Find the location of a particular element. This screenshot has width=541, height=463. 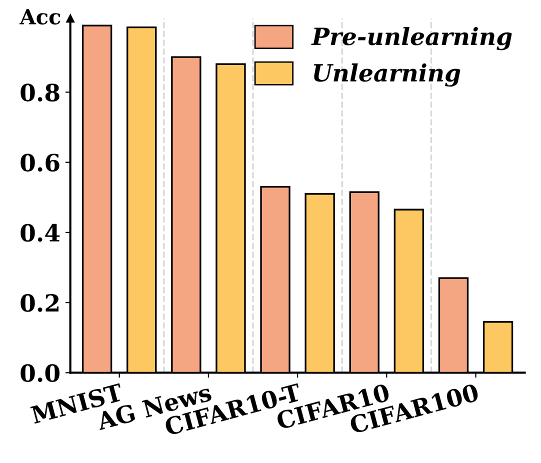

y-tick-label: 0.8 is located at coordinates (40, 93).